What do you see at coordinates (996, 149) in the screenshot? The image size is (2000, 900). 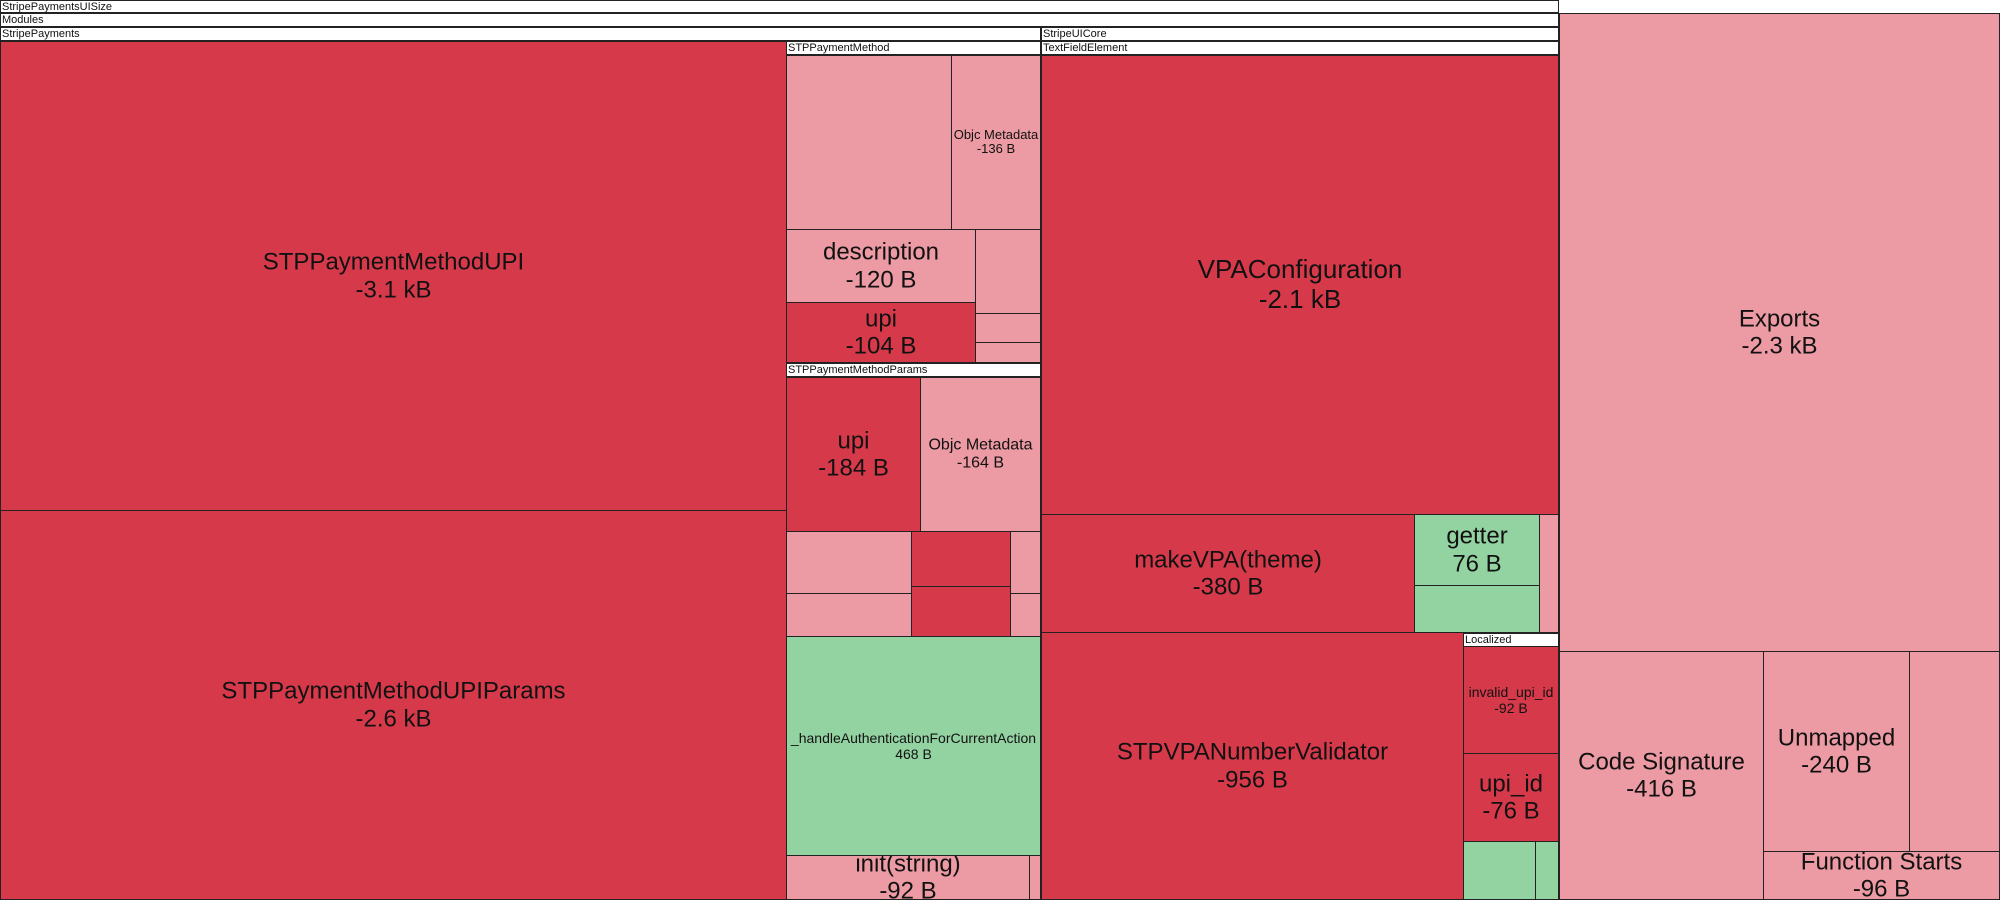 I see `treemap-cell-value: -136 B` at bounding box center [996, 149].